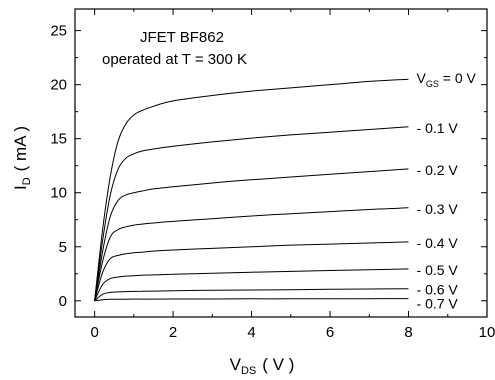 The width and height of the screenshot is (495, 380). What do you see at coordinates (438, 209) in the screenshot?
I see `curve-label-3: - 0.3 V` at bounding box center [438, 209].